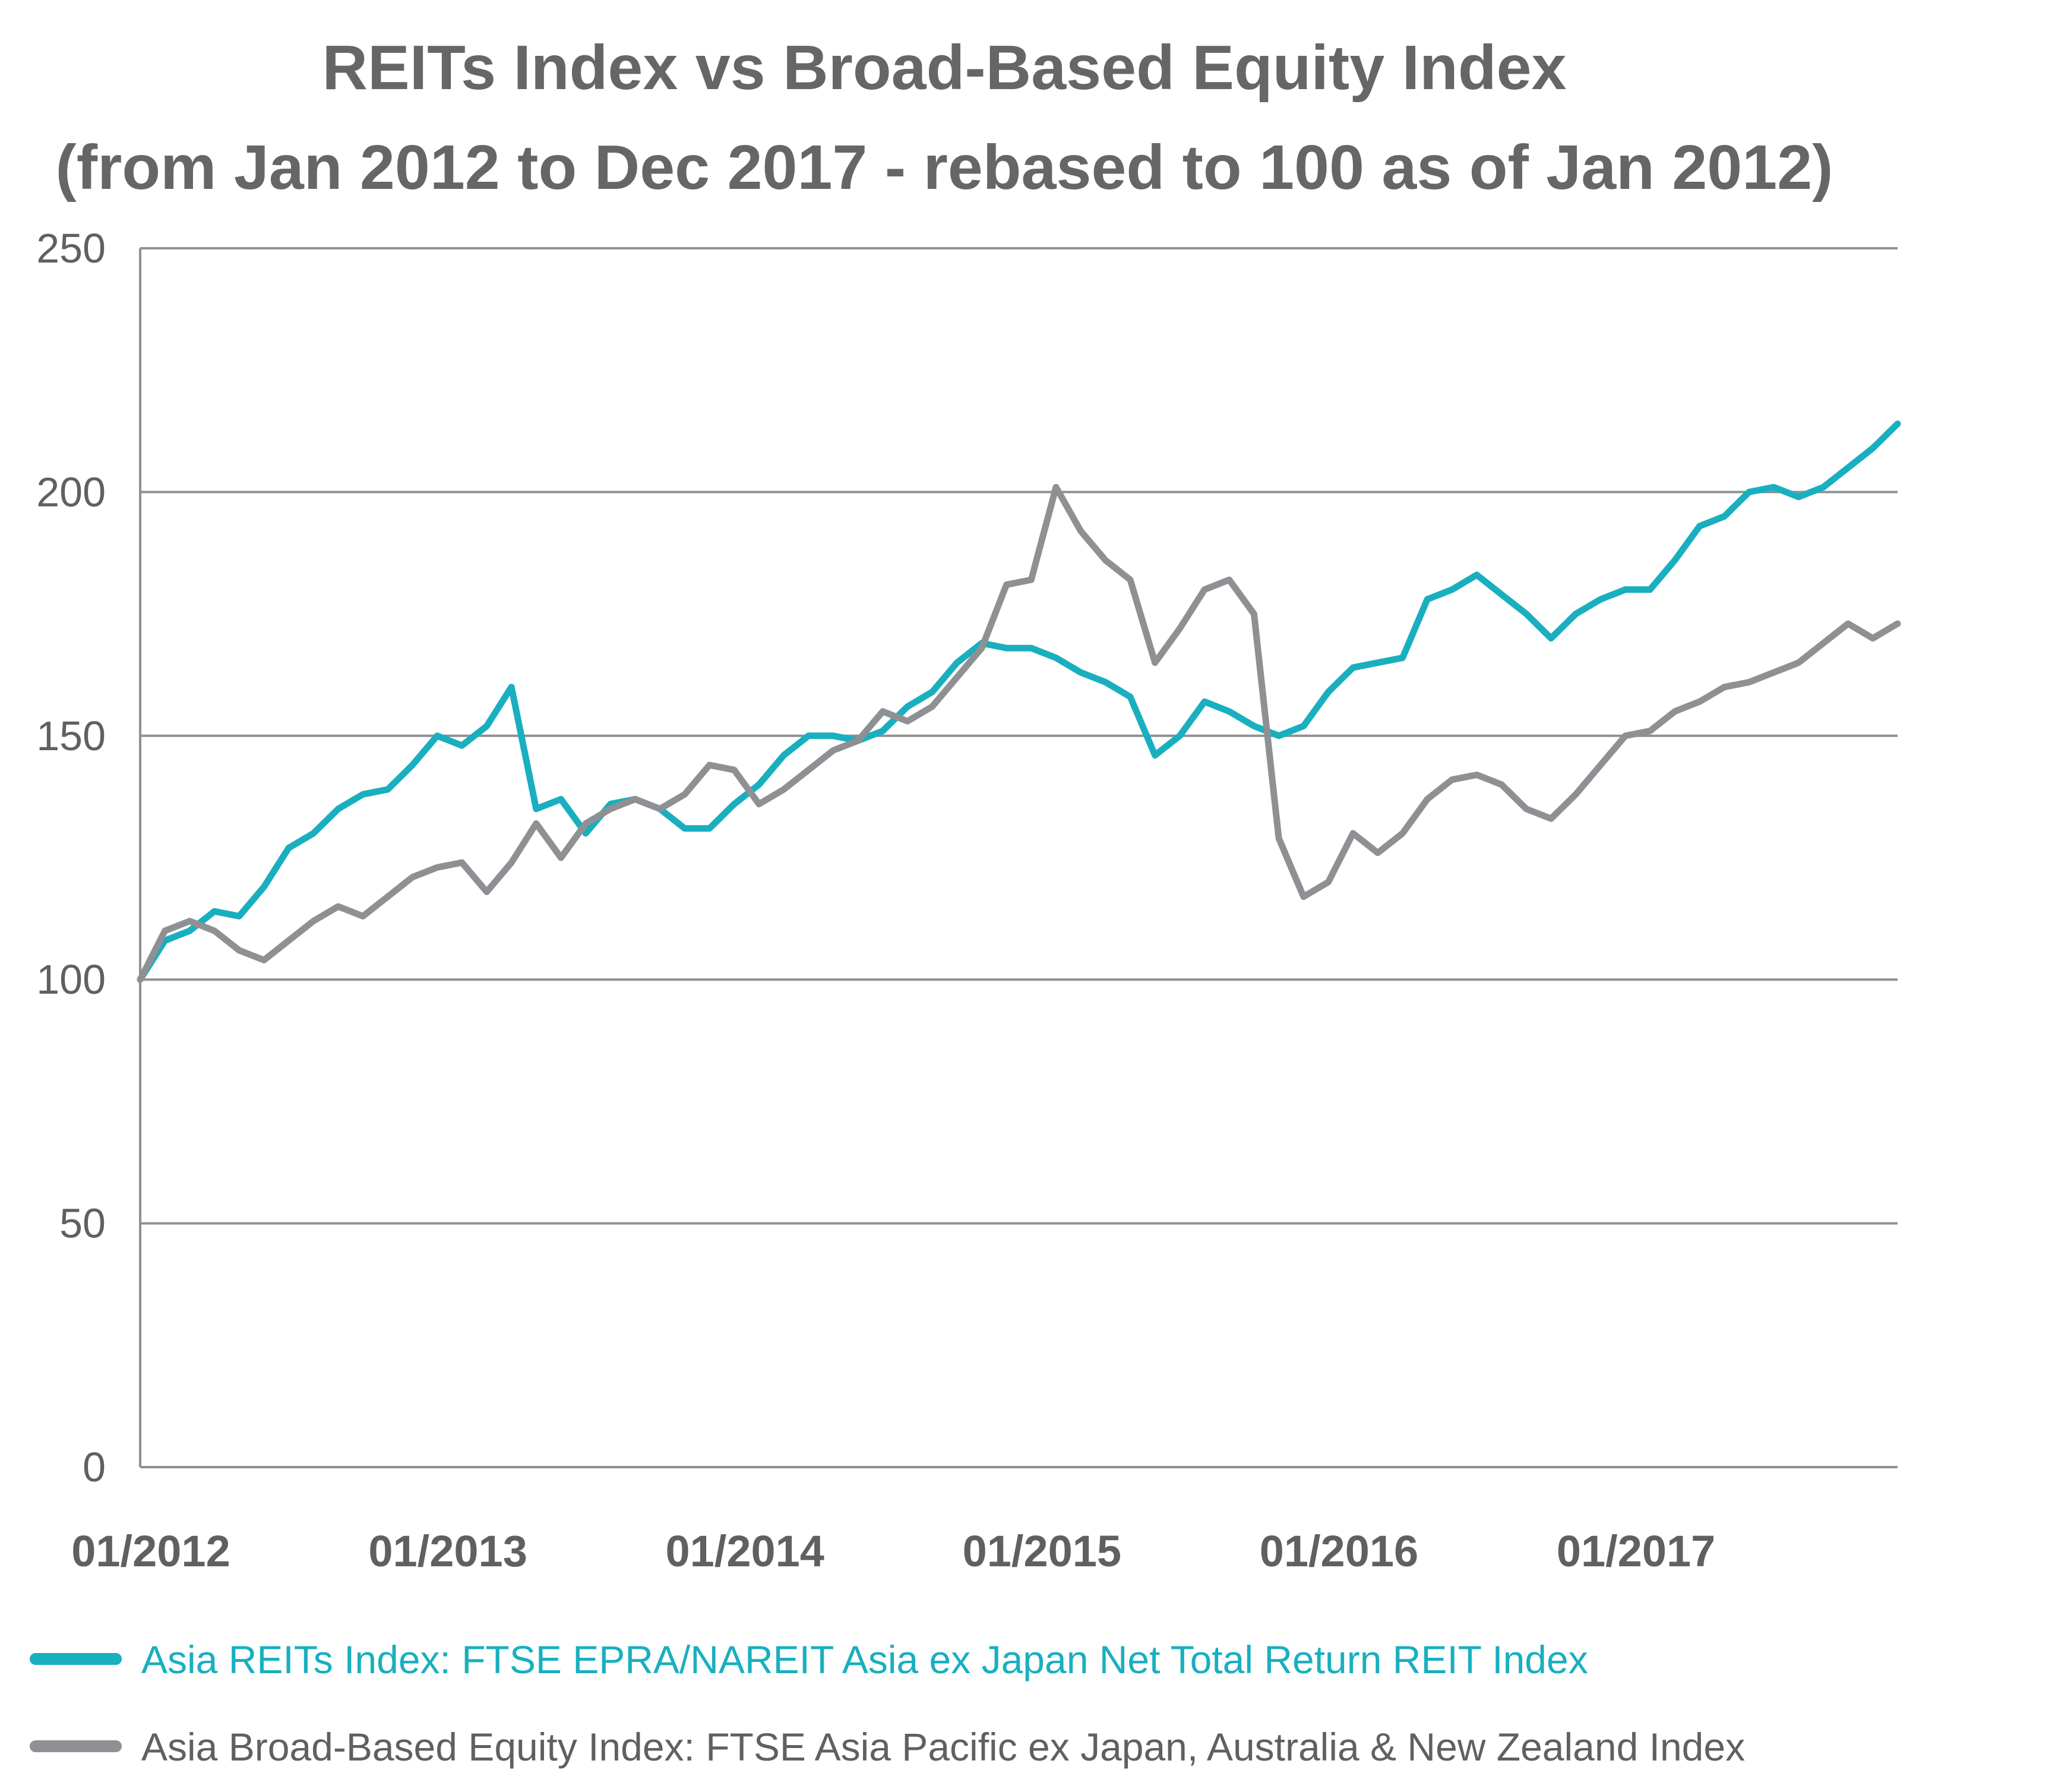 Image resolution: width=2052 pixels, height=1792 pixels. What do you see at coordinates (71, 492) in the screenshot?
I see `y-tick-label: 200` at bounding box center [71, 492].